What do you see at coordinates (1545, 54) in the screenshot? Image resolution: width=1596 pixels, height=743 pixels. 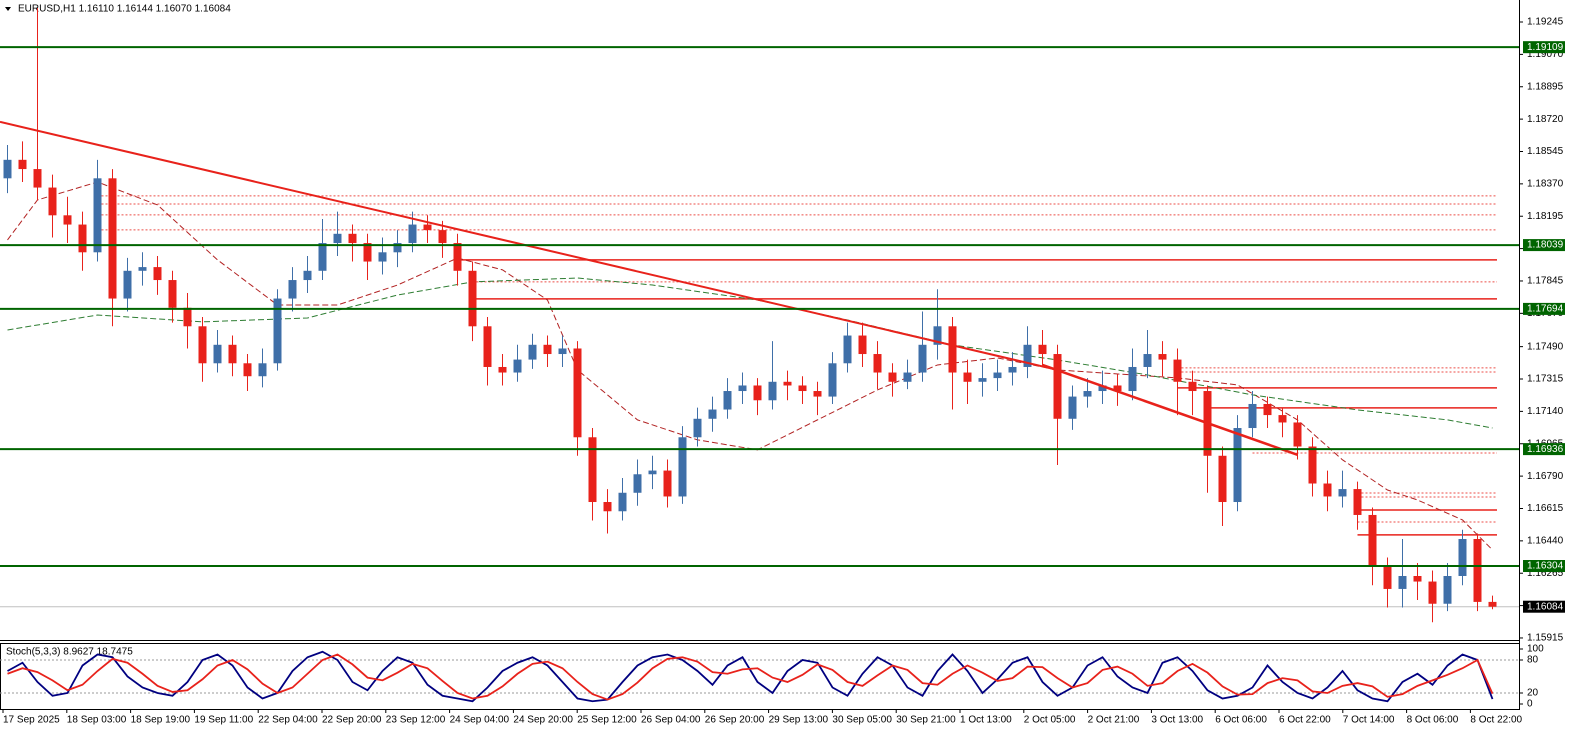 I see `y-tick-label: 1.19070` at bounding box center [1545, 54].